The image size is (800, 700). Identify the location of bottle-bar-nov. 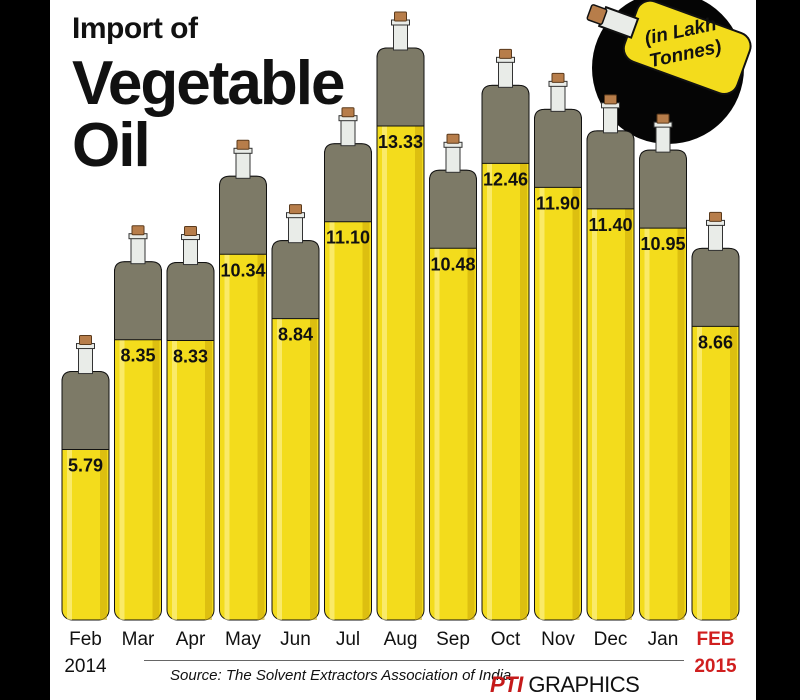
(558, 346).